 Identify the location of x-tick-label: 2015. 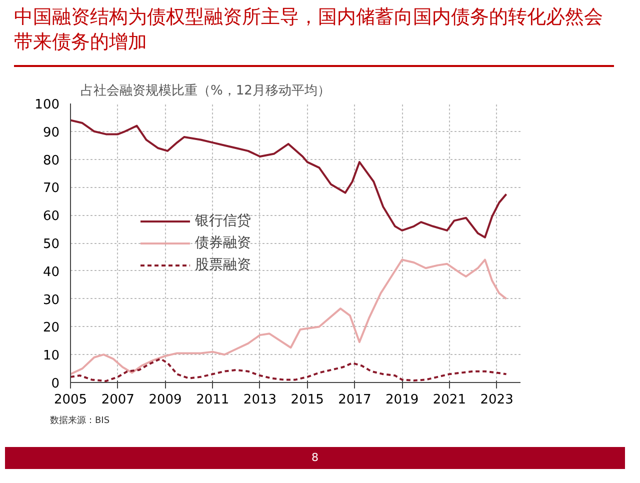
(307, 400).